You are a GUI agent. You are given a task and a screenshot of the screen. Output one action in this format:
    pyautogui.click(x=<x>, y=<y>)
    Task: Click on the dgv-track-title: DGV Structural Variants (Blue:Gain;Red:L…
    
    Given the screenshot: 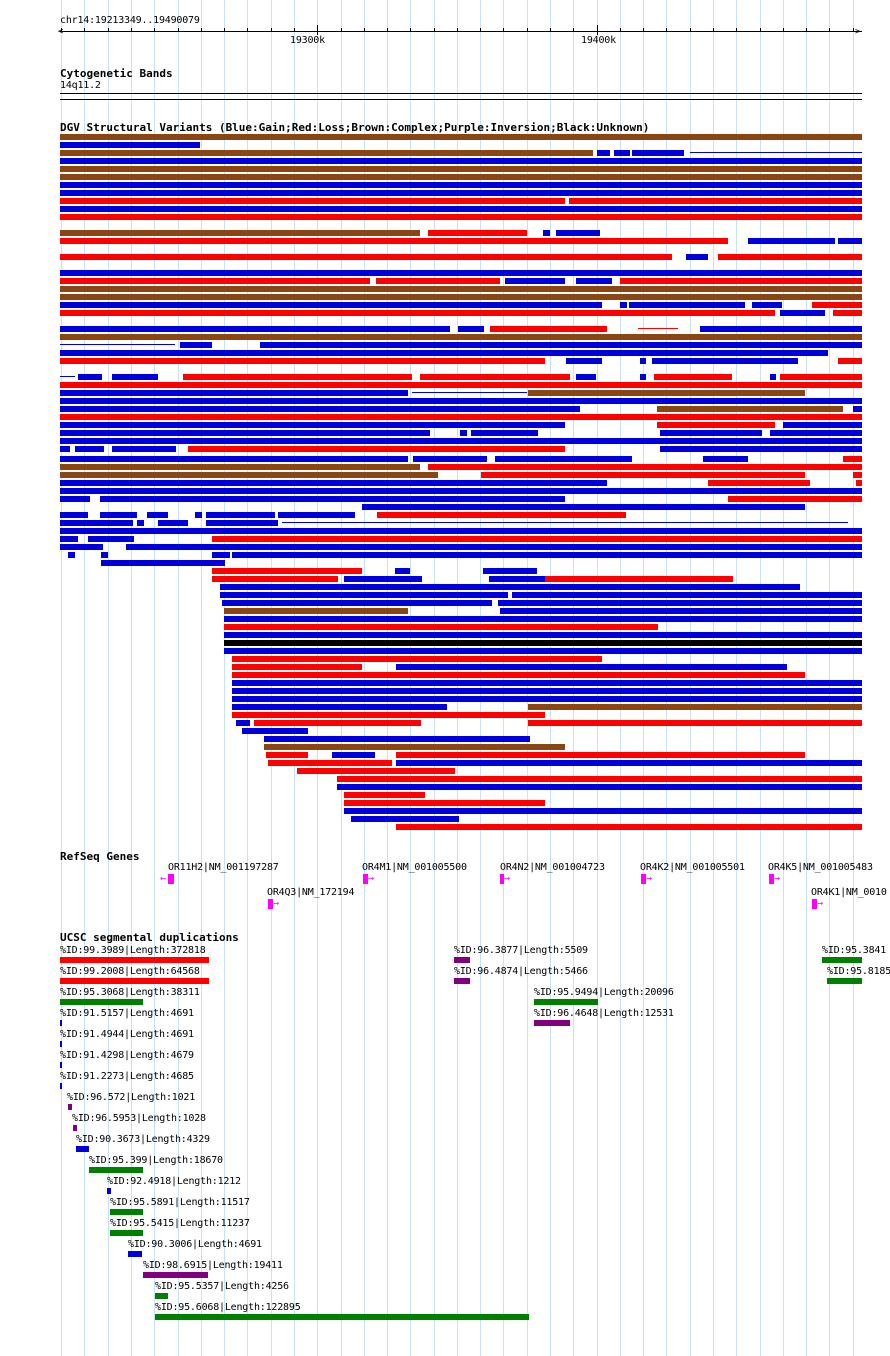 What is the action you would take?
    pyautogui.click(x=355, y=127)
    